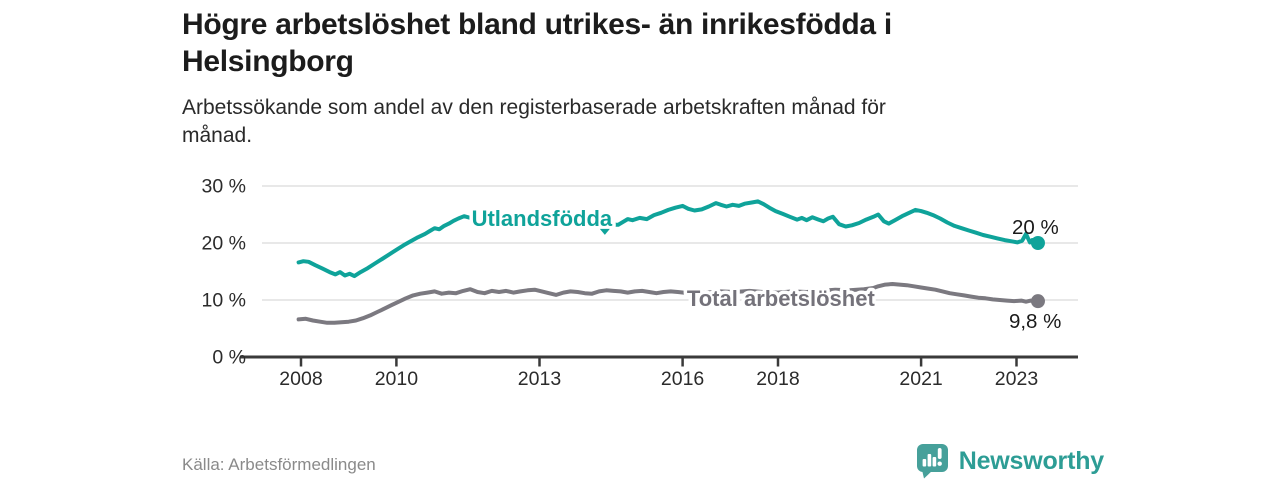 This screenshot has width=1280, height=480. Describe the element at coordinates (777, 379) in the screenshot. I see `x-tick-label-2018: 2018` at that location.